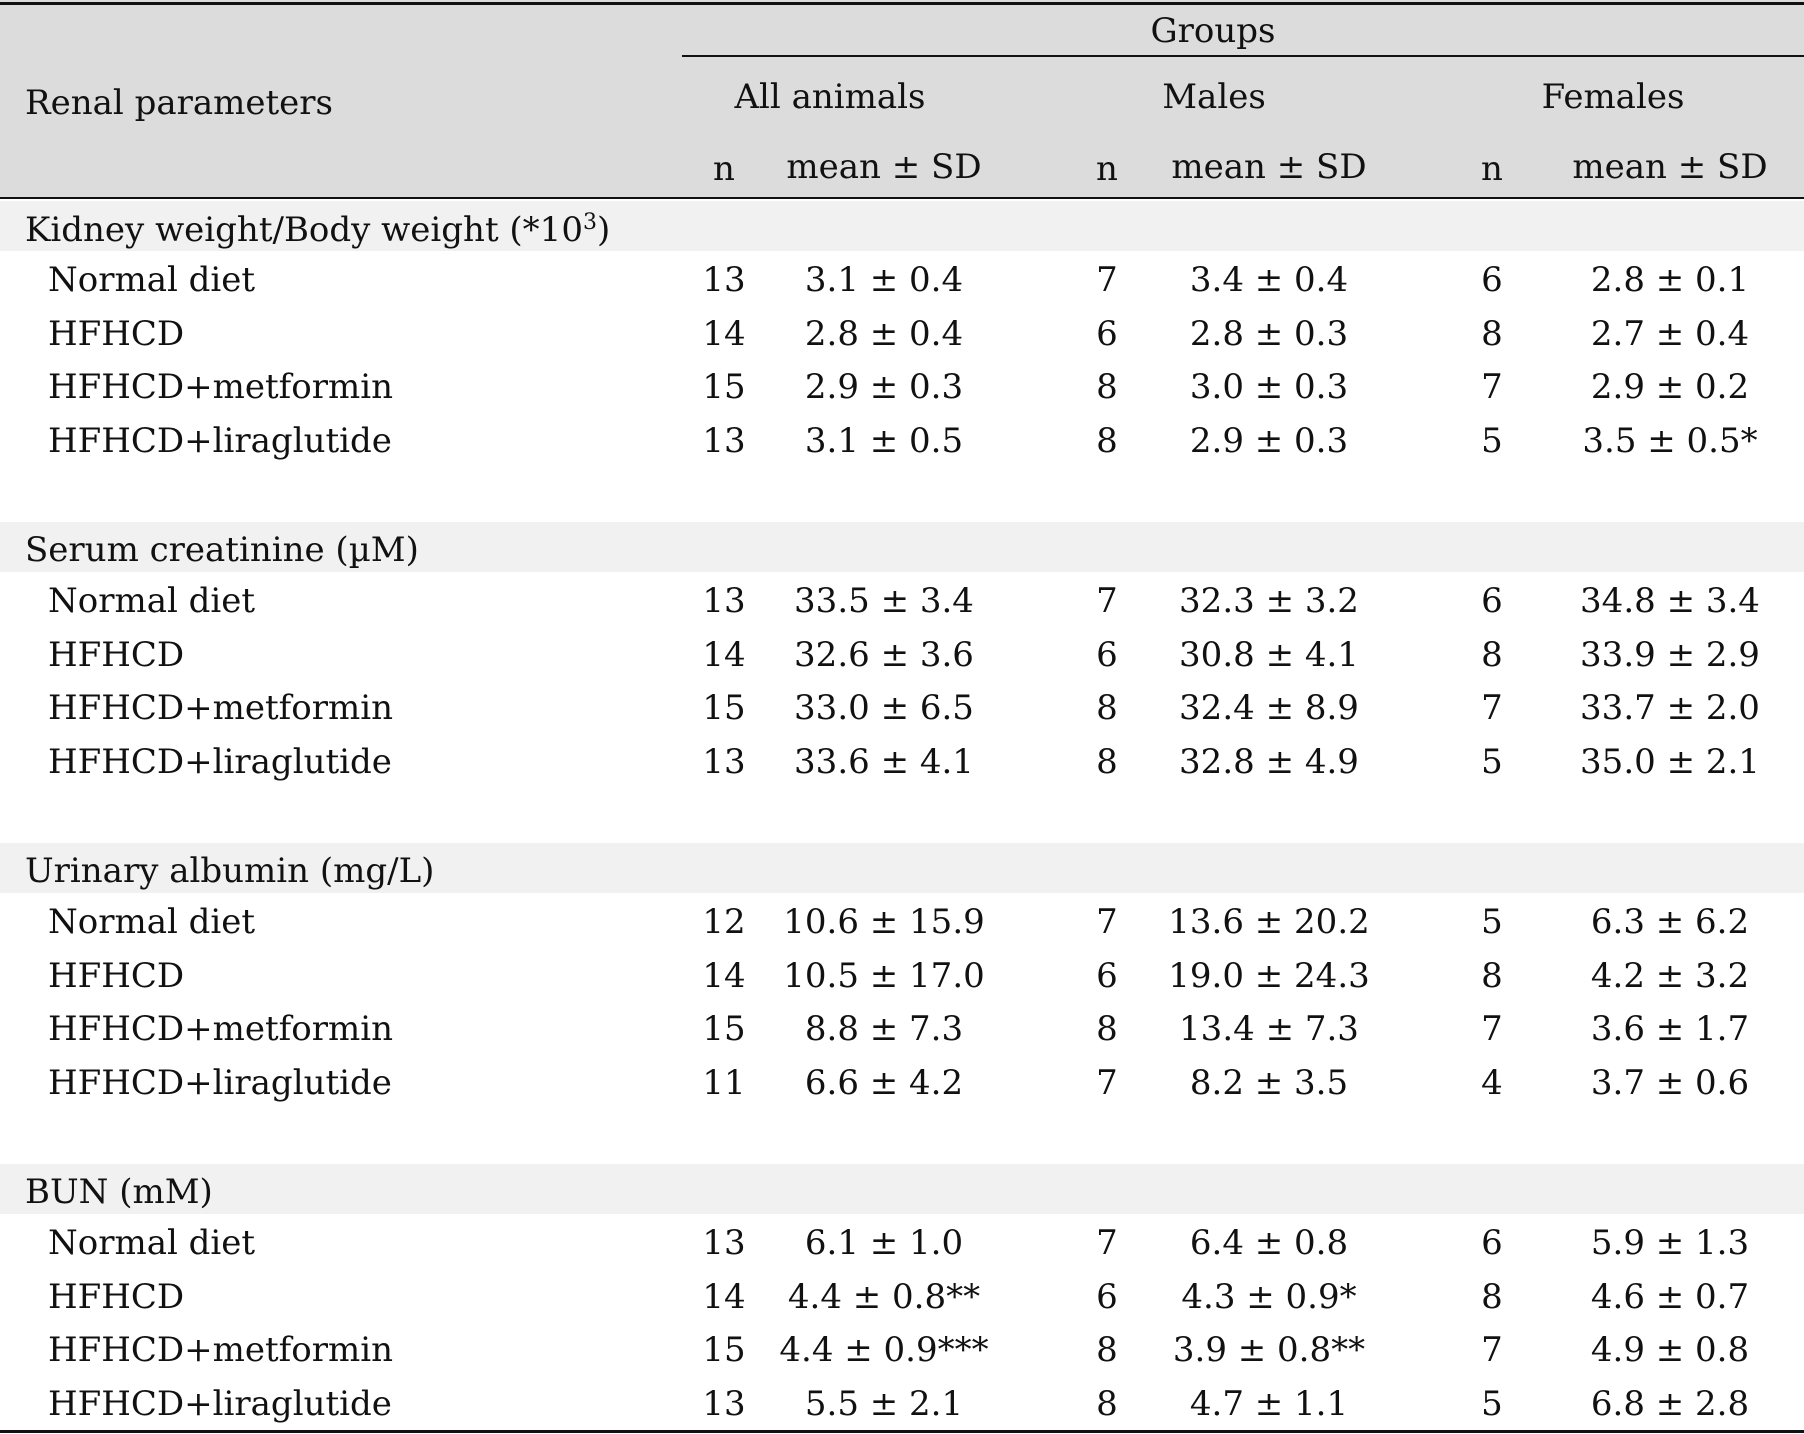  What do you see at coordinates (884, 654) in the screenshot?
I see `mean-sd-cell: 32.6 ± 3.6` at bounding box center [884, 654].